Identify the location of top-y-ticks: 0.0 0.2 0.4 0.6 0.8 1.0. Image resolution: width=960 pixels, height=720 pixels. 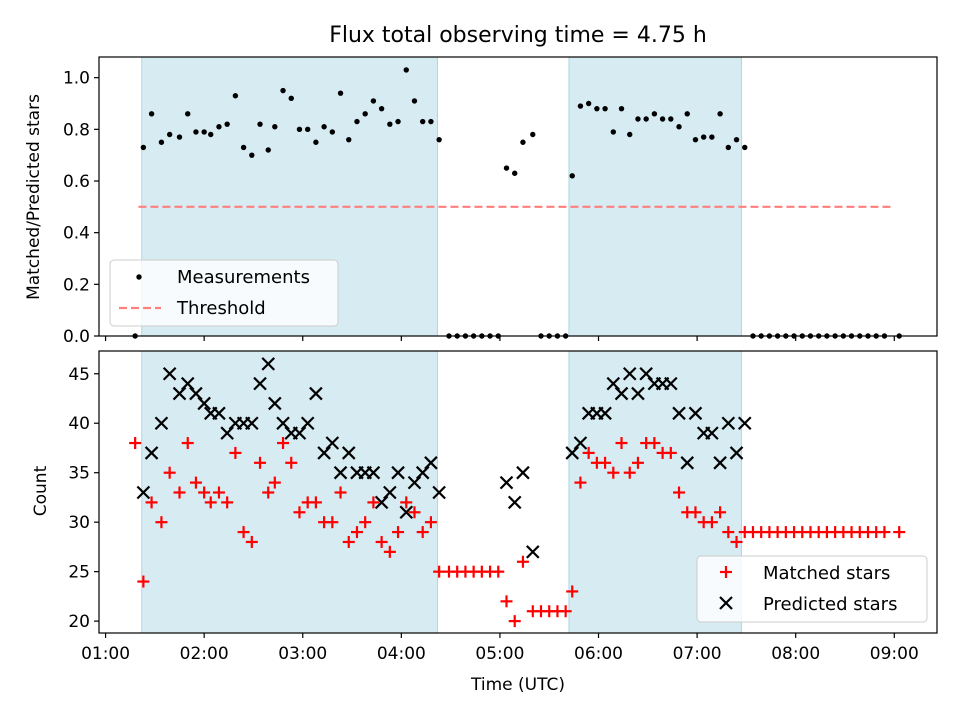
(81, 208).